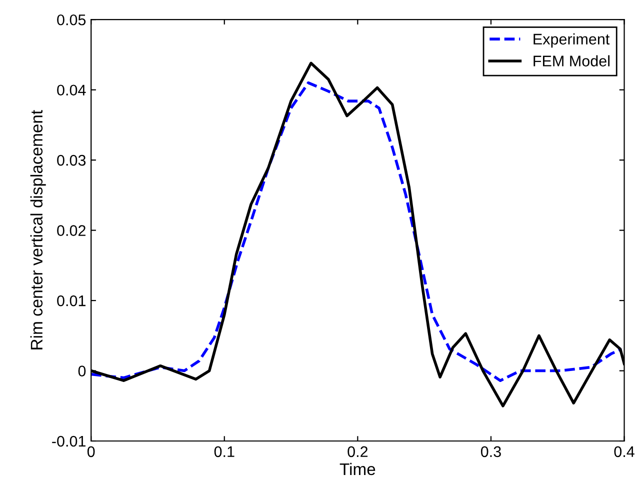 The image size is (637, 490). What do you see at coordinates (69, 441) in the screenshot?
I see `y-tick-label: -0.01` at bounding box center [69, 441].